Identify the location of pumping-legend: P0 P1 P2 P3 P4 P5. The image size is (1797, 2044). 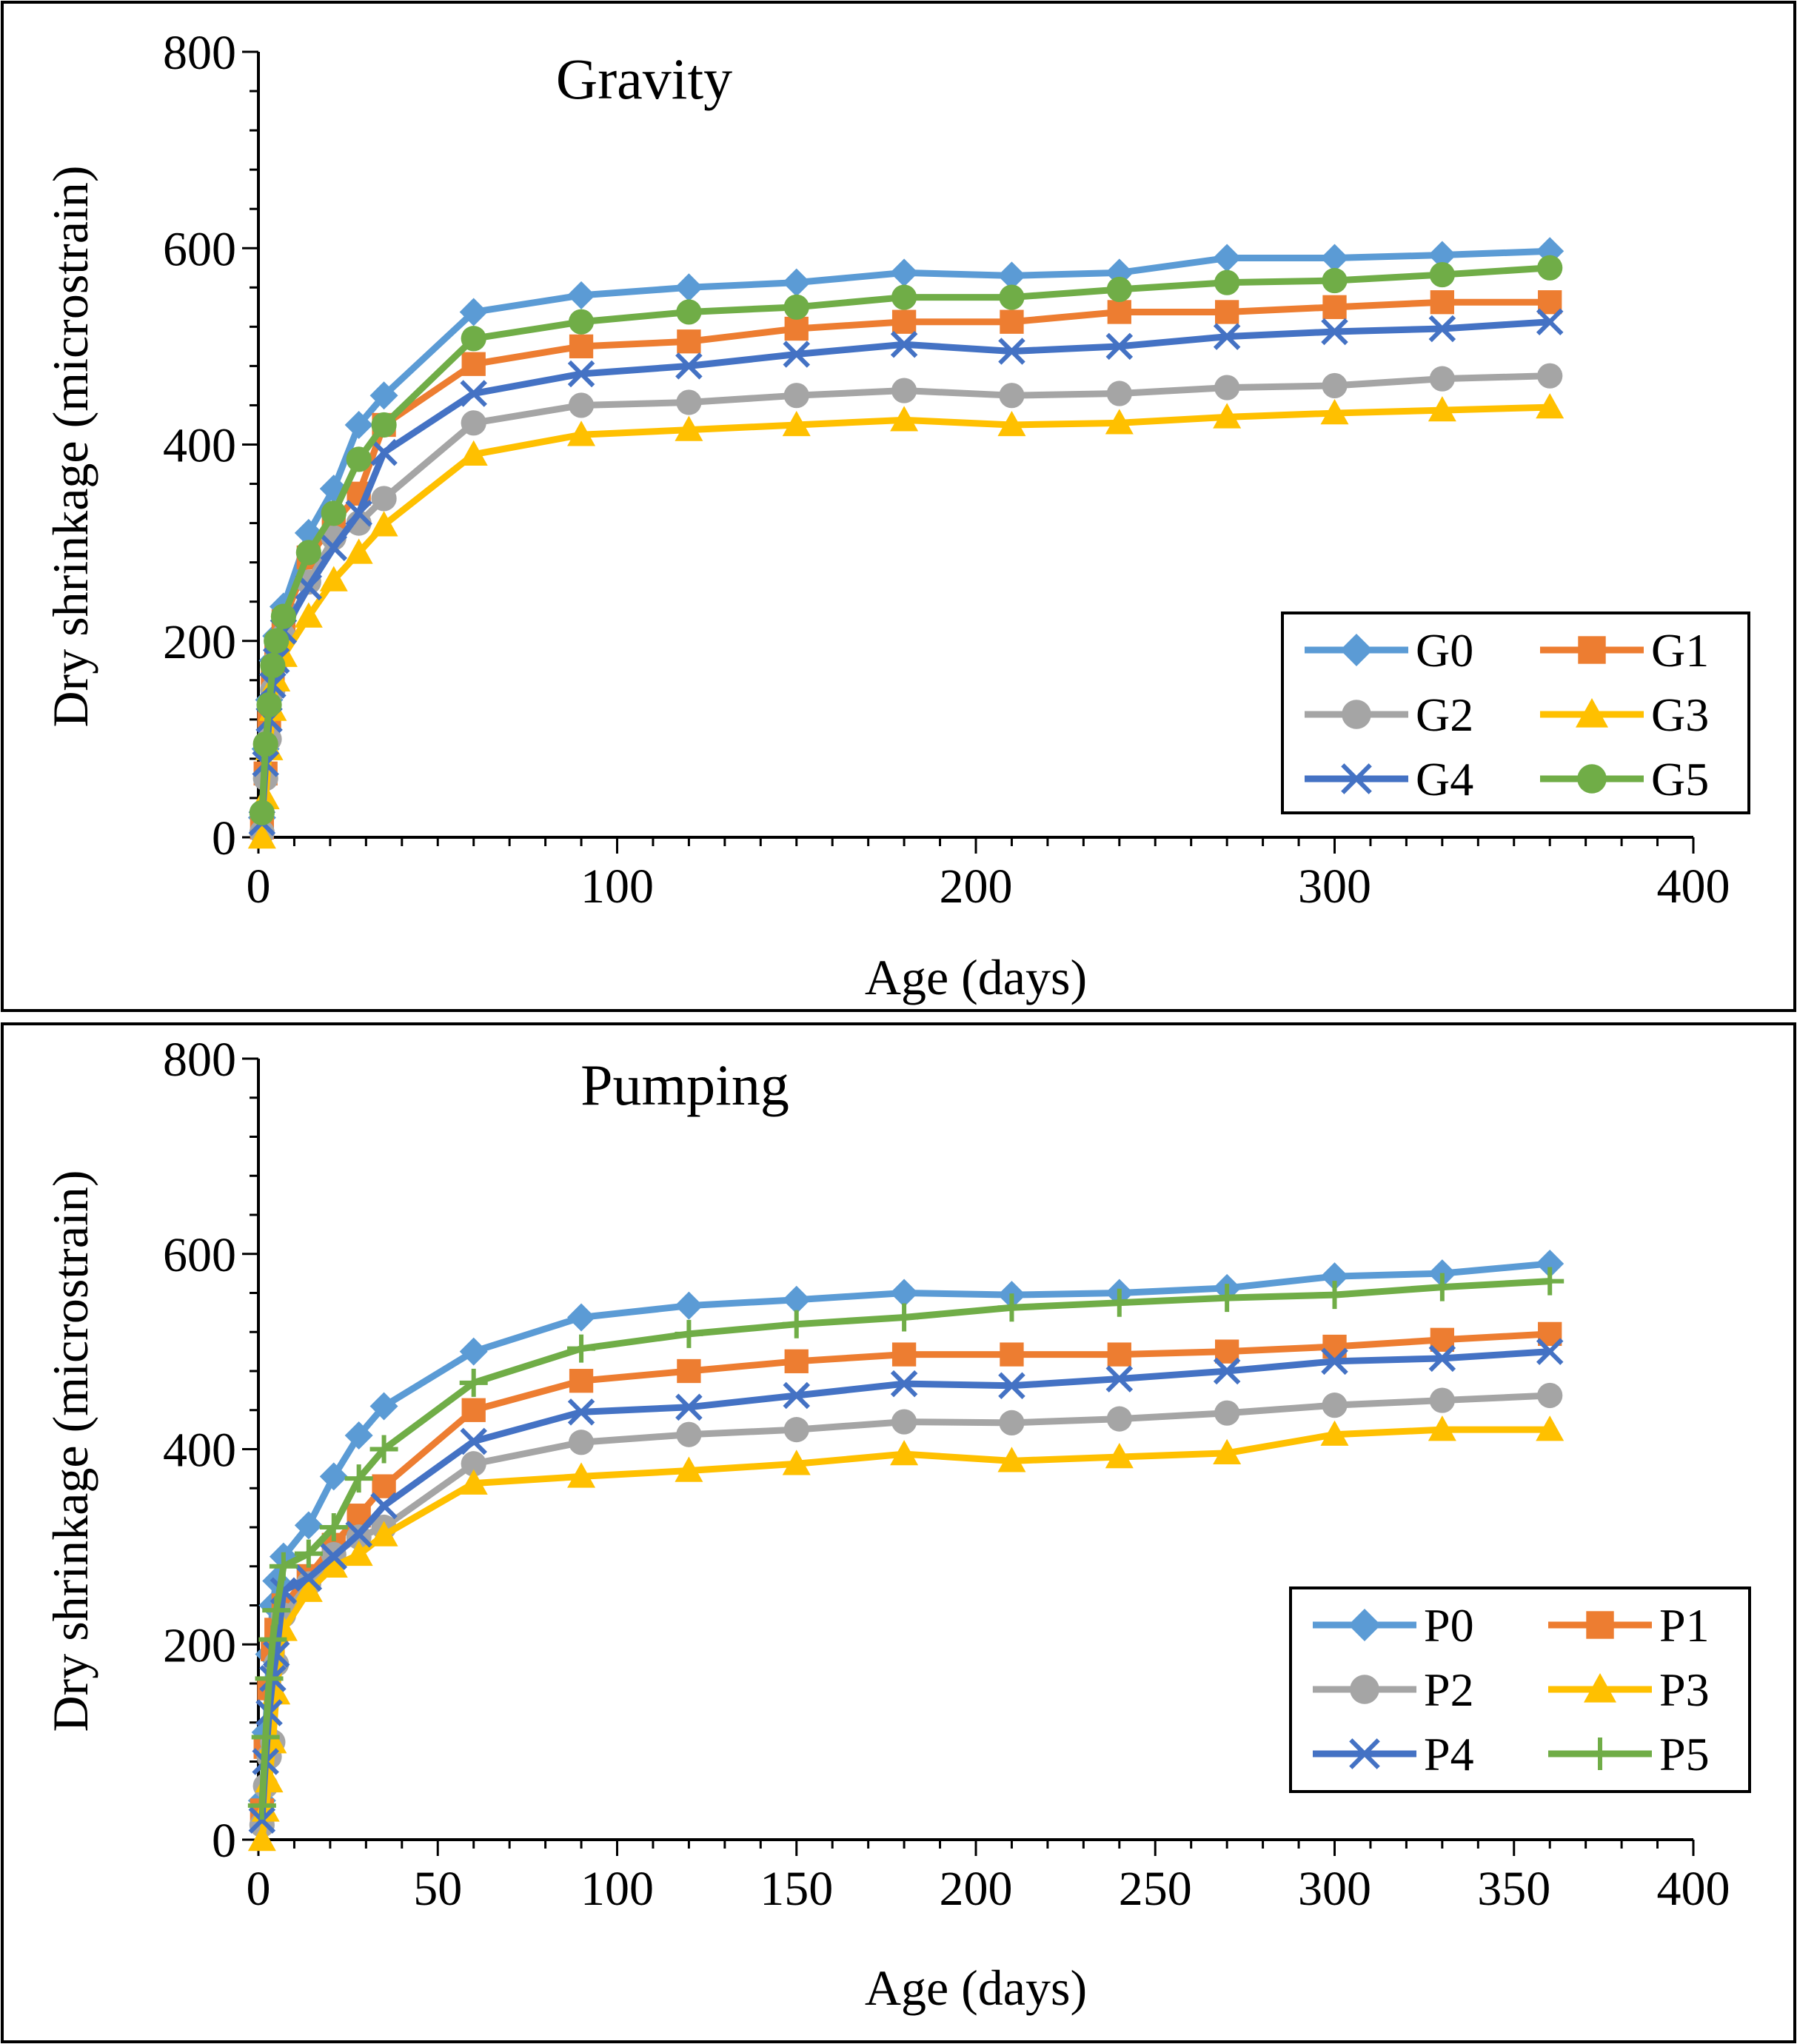
(1520, 1690).